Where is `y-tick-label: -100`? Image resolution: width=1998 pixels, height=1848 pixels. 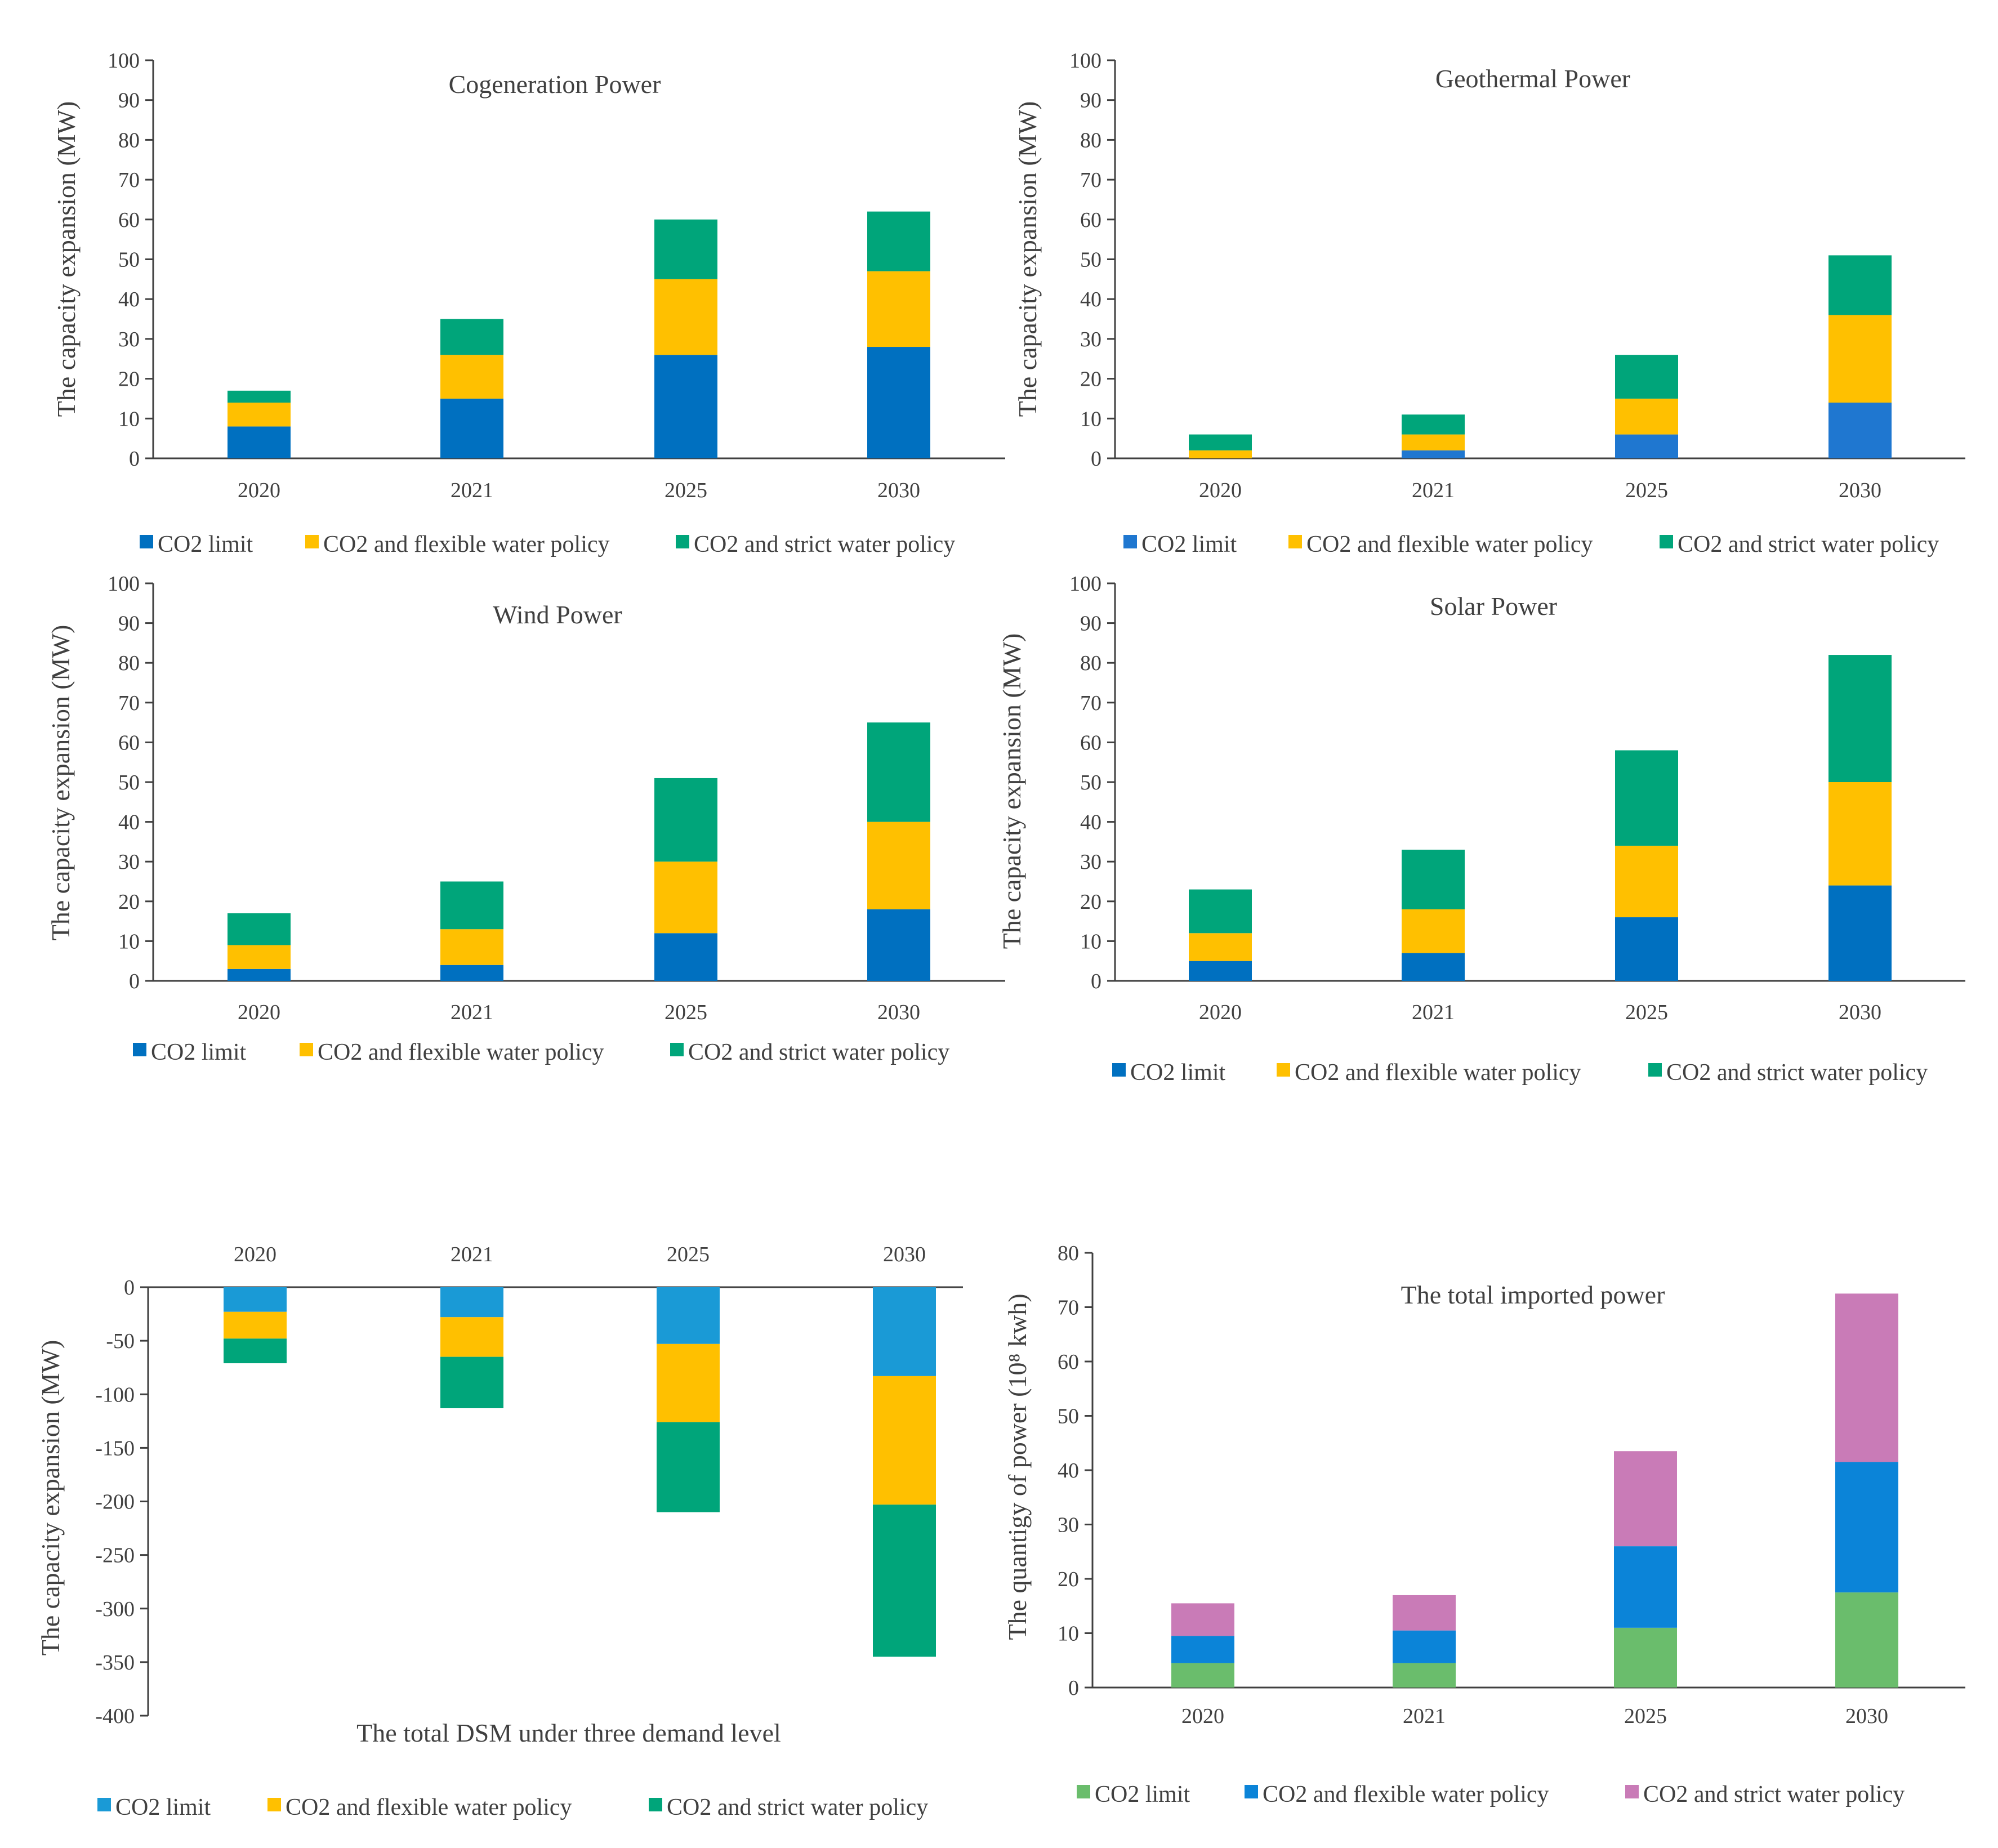 y-tick-label: -100 is located at coordinates (115, 1395).